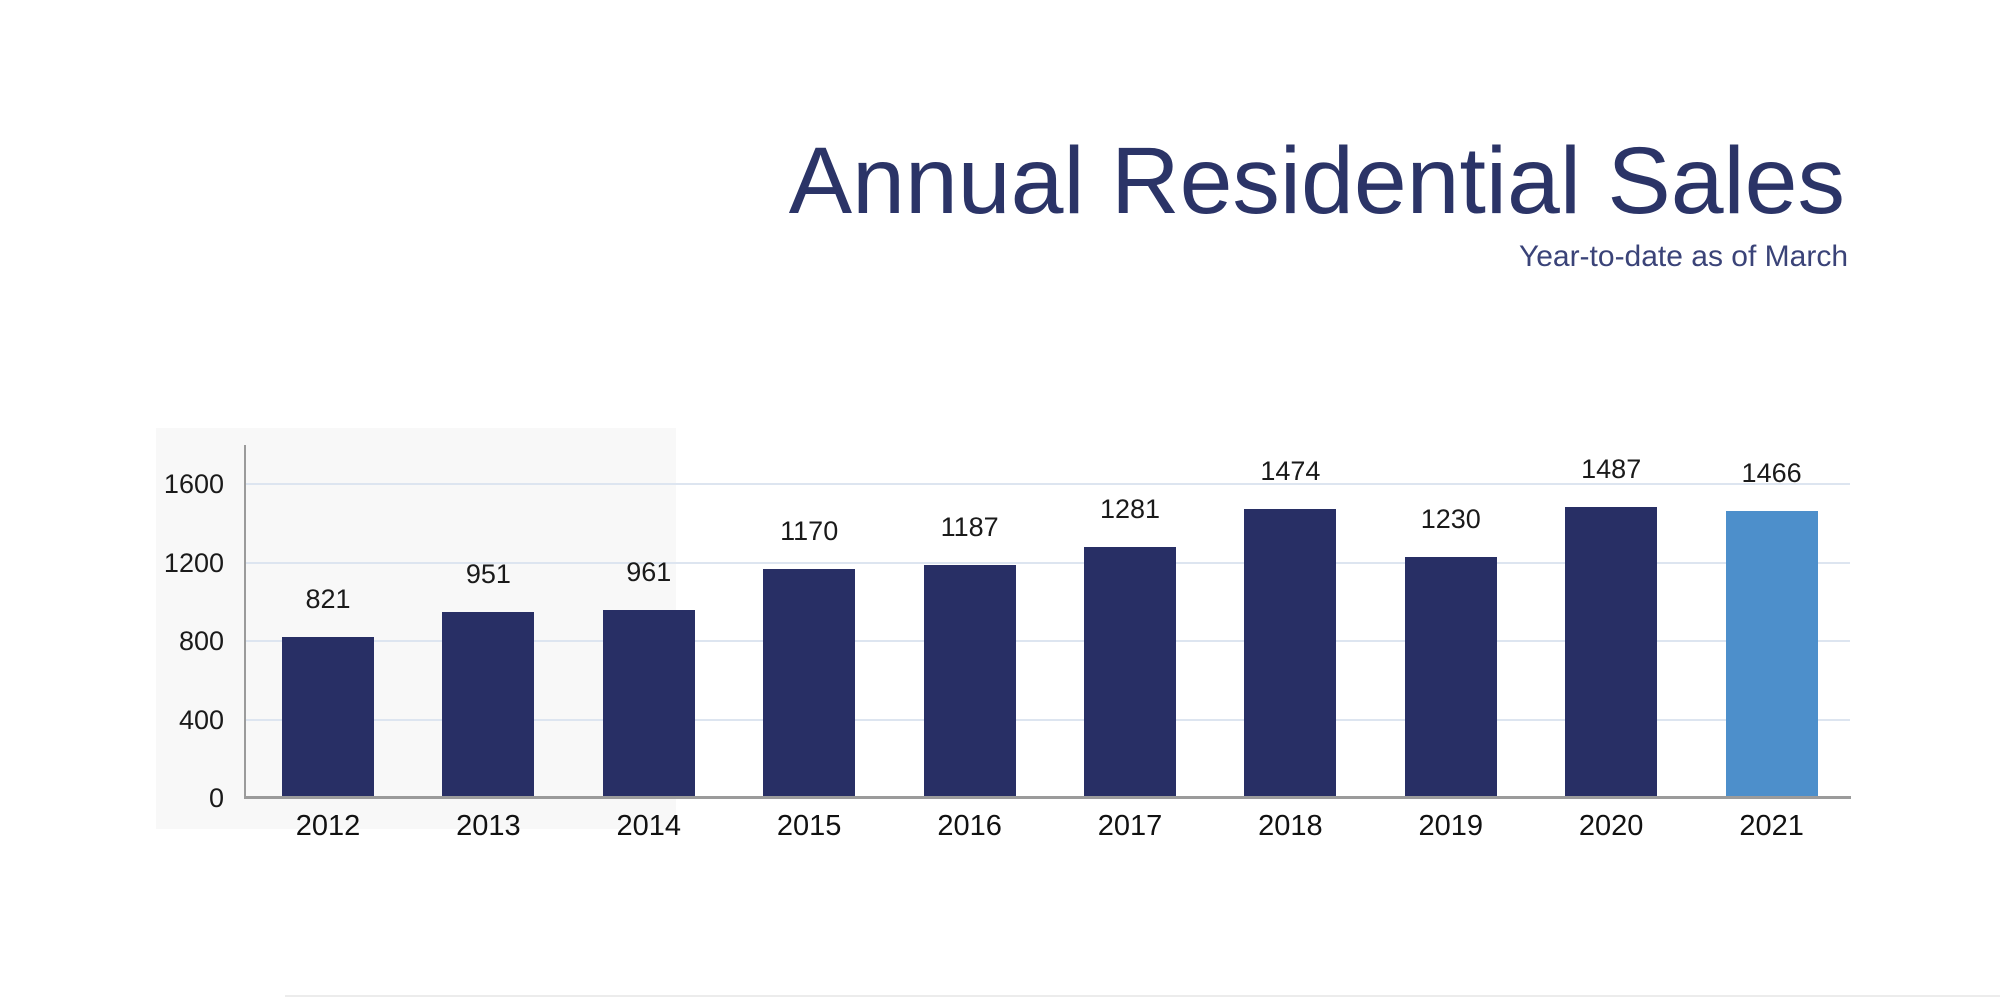 This screenshot has height=1000, width=2000. I want to click on x-tick-label-2013: 2013, so click(488, 826).